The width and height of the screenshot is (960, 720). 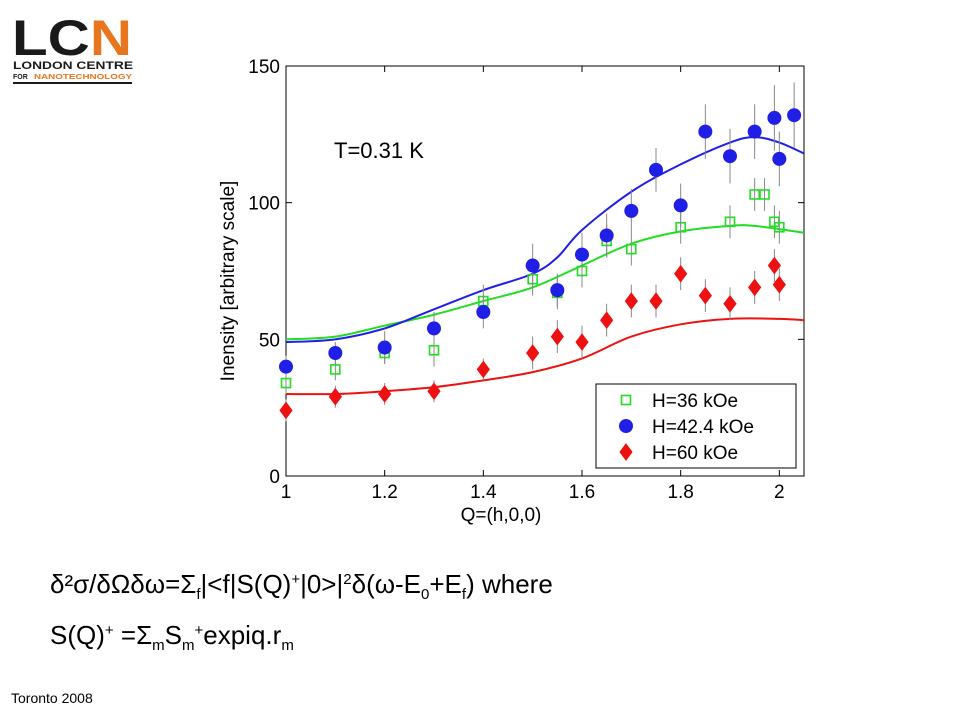 What do you see at coordinates (425, 594) in the screenshot?
I see `formula-sub-0: 0` at bounding box center [425, 594].